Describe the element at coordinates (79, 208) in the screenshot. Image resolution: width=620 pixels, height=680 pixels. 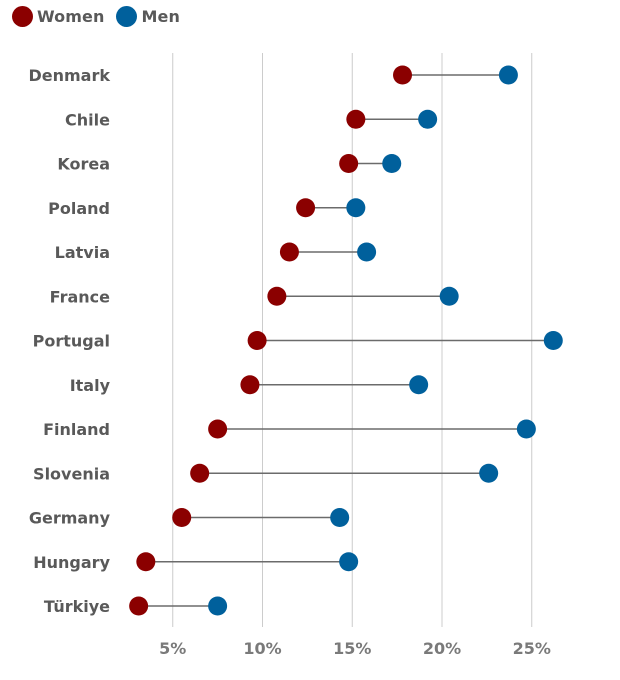
I see `category-label: Poland` at that location.